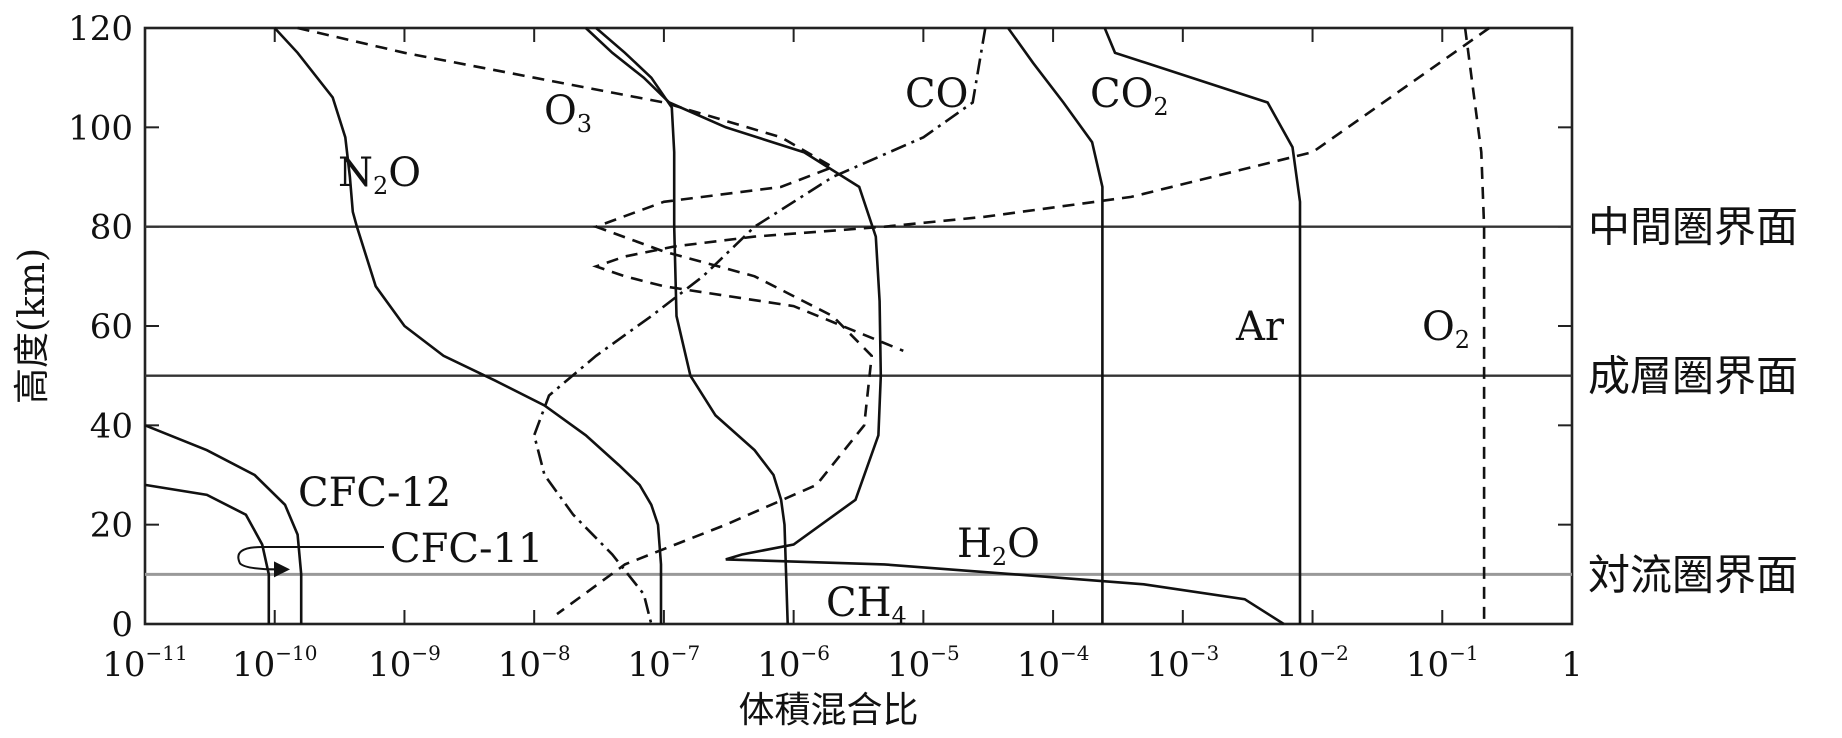 Image resolution: width=1842 pixels, height=738 pixels. I want to click on x-tick-label: 10⁻², so click(1312, 663).